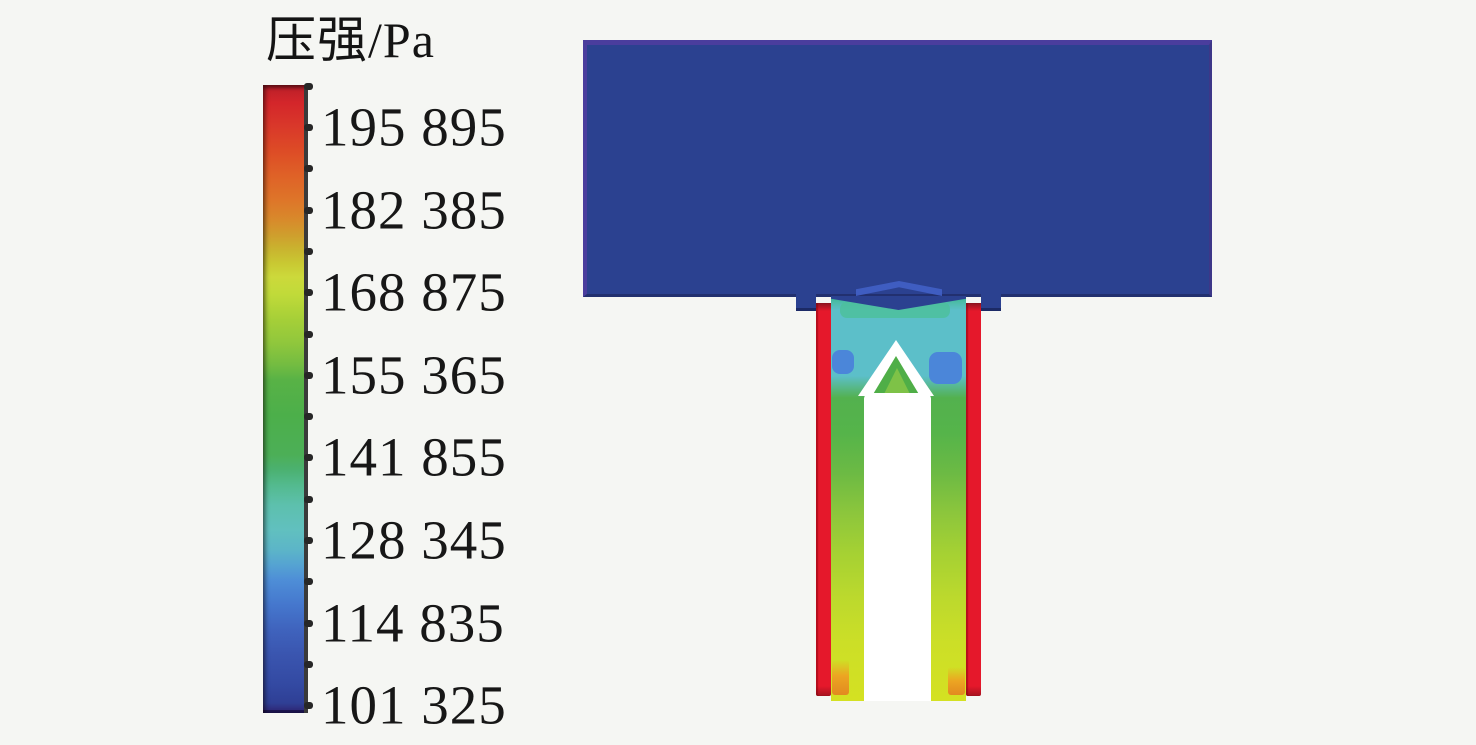 The image size is (1476, 745). I want to click on colorbar-label: 155 365, so click(414, 375).